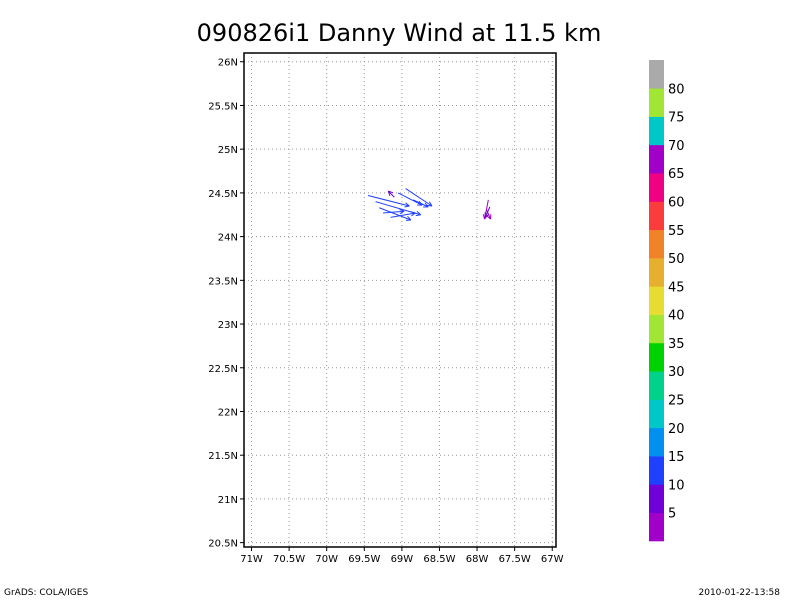 This screenshot has height=600, width=800. I want to click on x-tick-label: 68.5W, so click(439, 559).